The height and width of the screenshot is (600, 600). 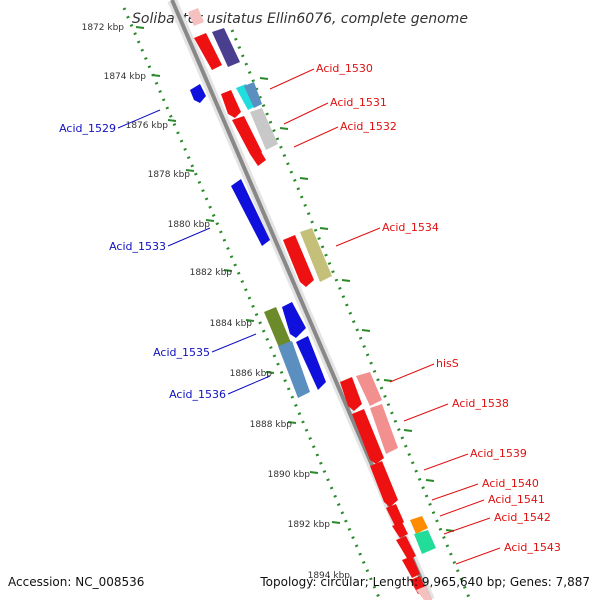 What do you see at coordinates (137, 246) in the screenshot?
I see `gene-label: Acid_1533` at bounding box center [137, 246].